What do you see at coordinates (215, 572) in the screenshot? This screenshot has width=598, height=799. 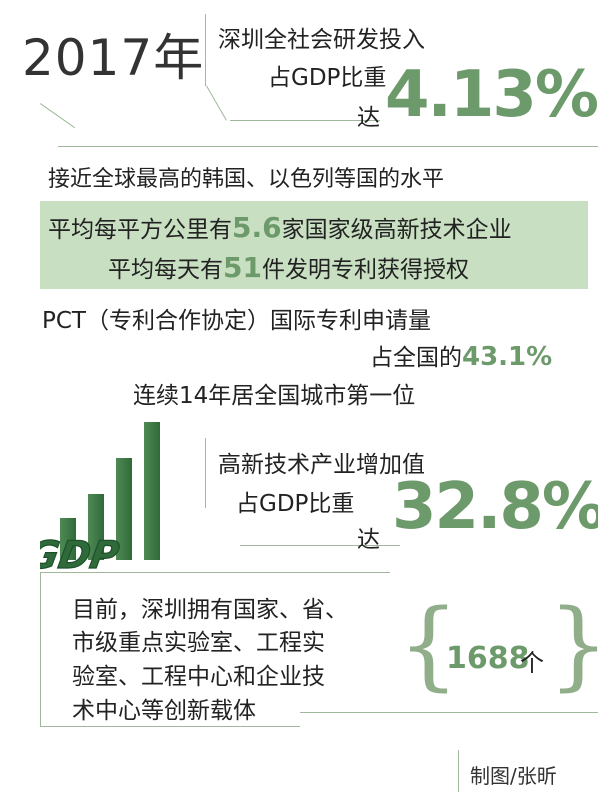 I see `box-line-top` at bounding box center [215, 572].